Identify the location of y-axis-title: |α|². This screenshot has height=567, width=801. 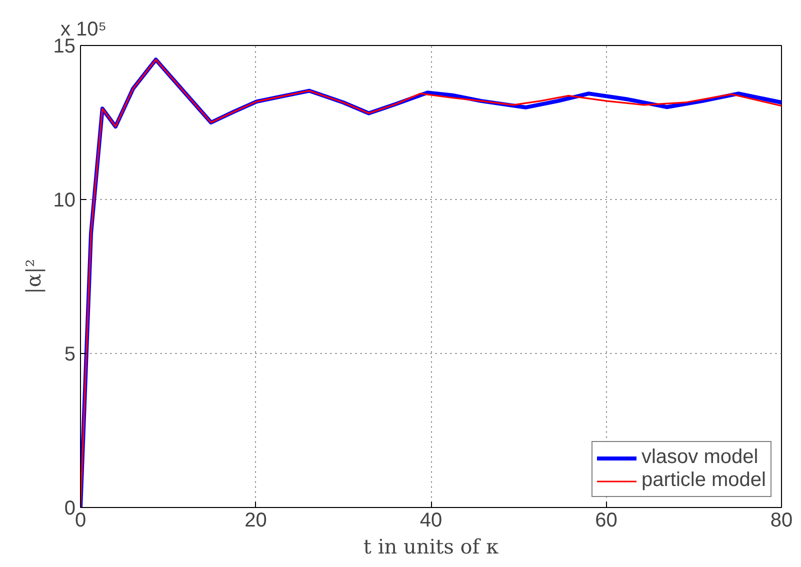
(33, 276).